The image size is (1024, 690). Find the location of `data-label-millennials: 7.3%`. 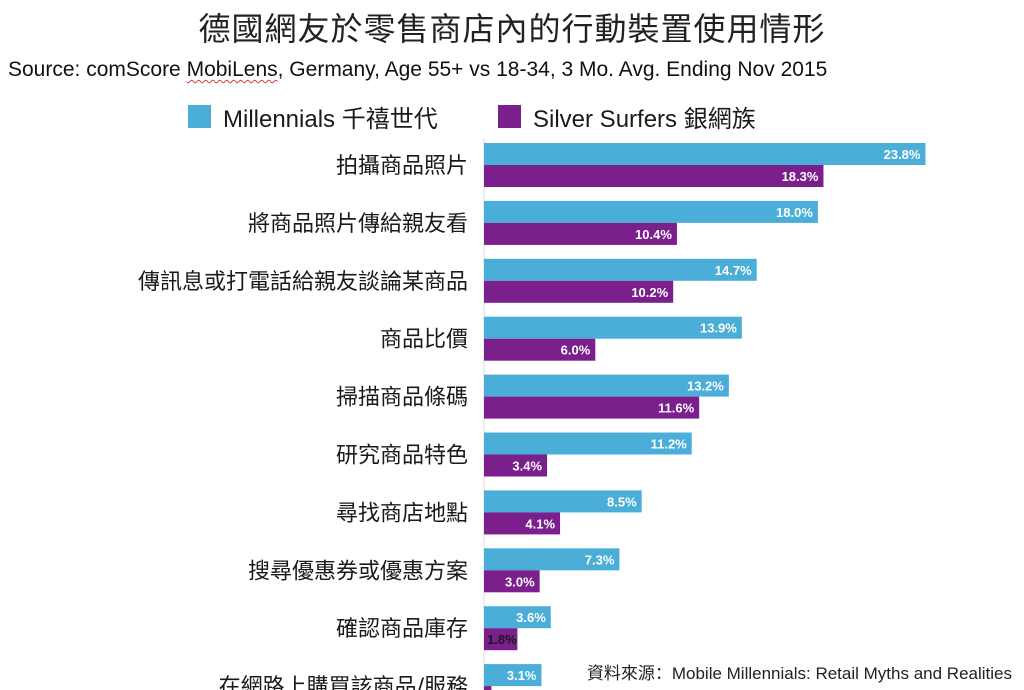

data-label-millennials: 7.3% is located at coordinates (600, 559).